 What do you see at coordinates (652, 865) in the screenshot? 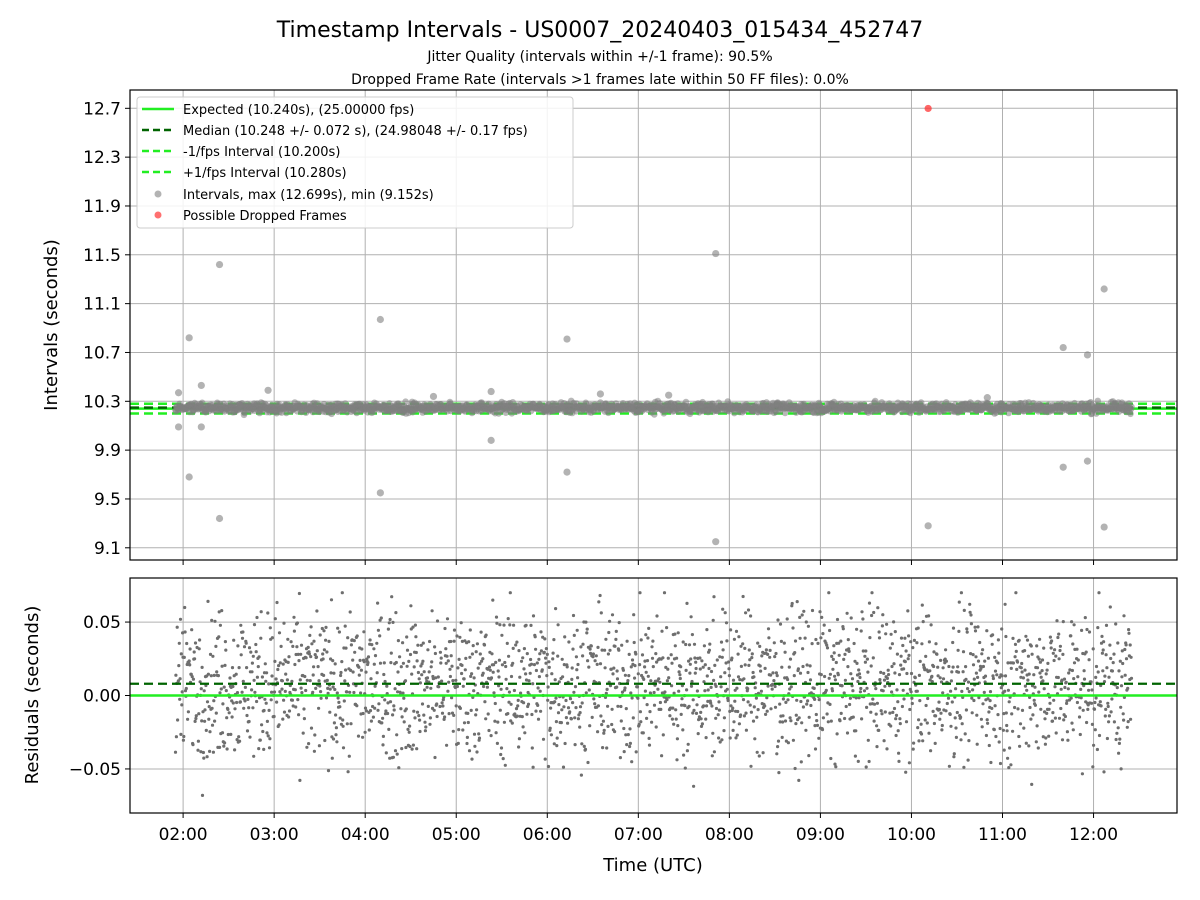
I see `x-axis-label: Time (UTC)` at bounding box center [652, 865].